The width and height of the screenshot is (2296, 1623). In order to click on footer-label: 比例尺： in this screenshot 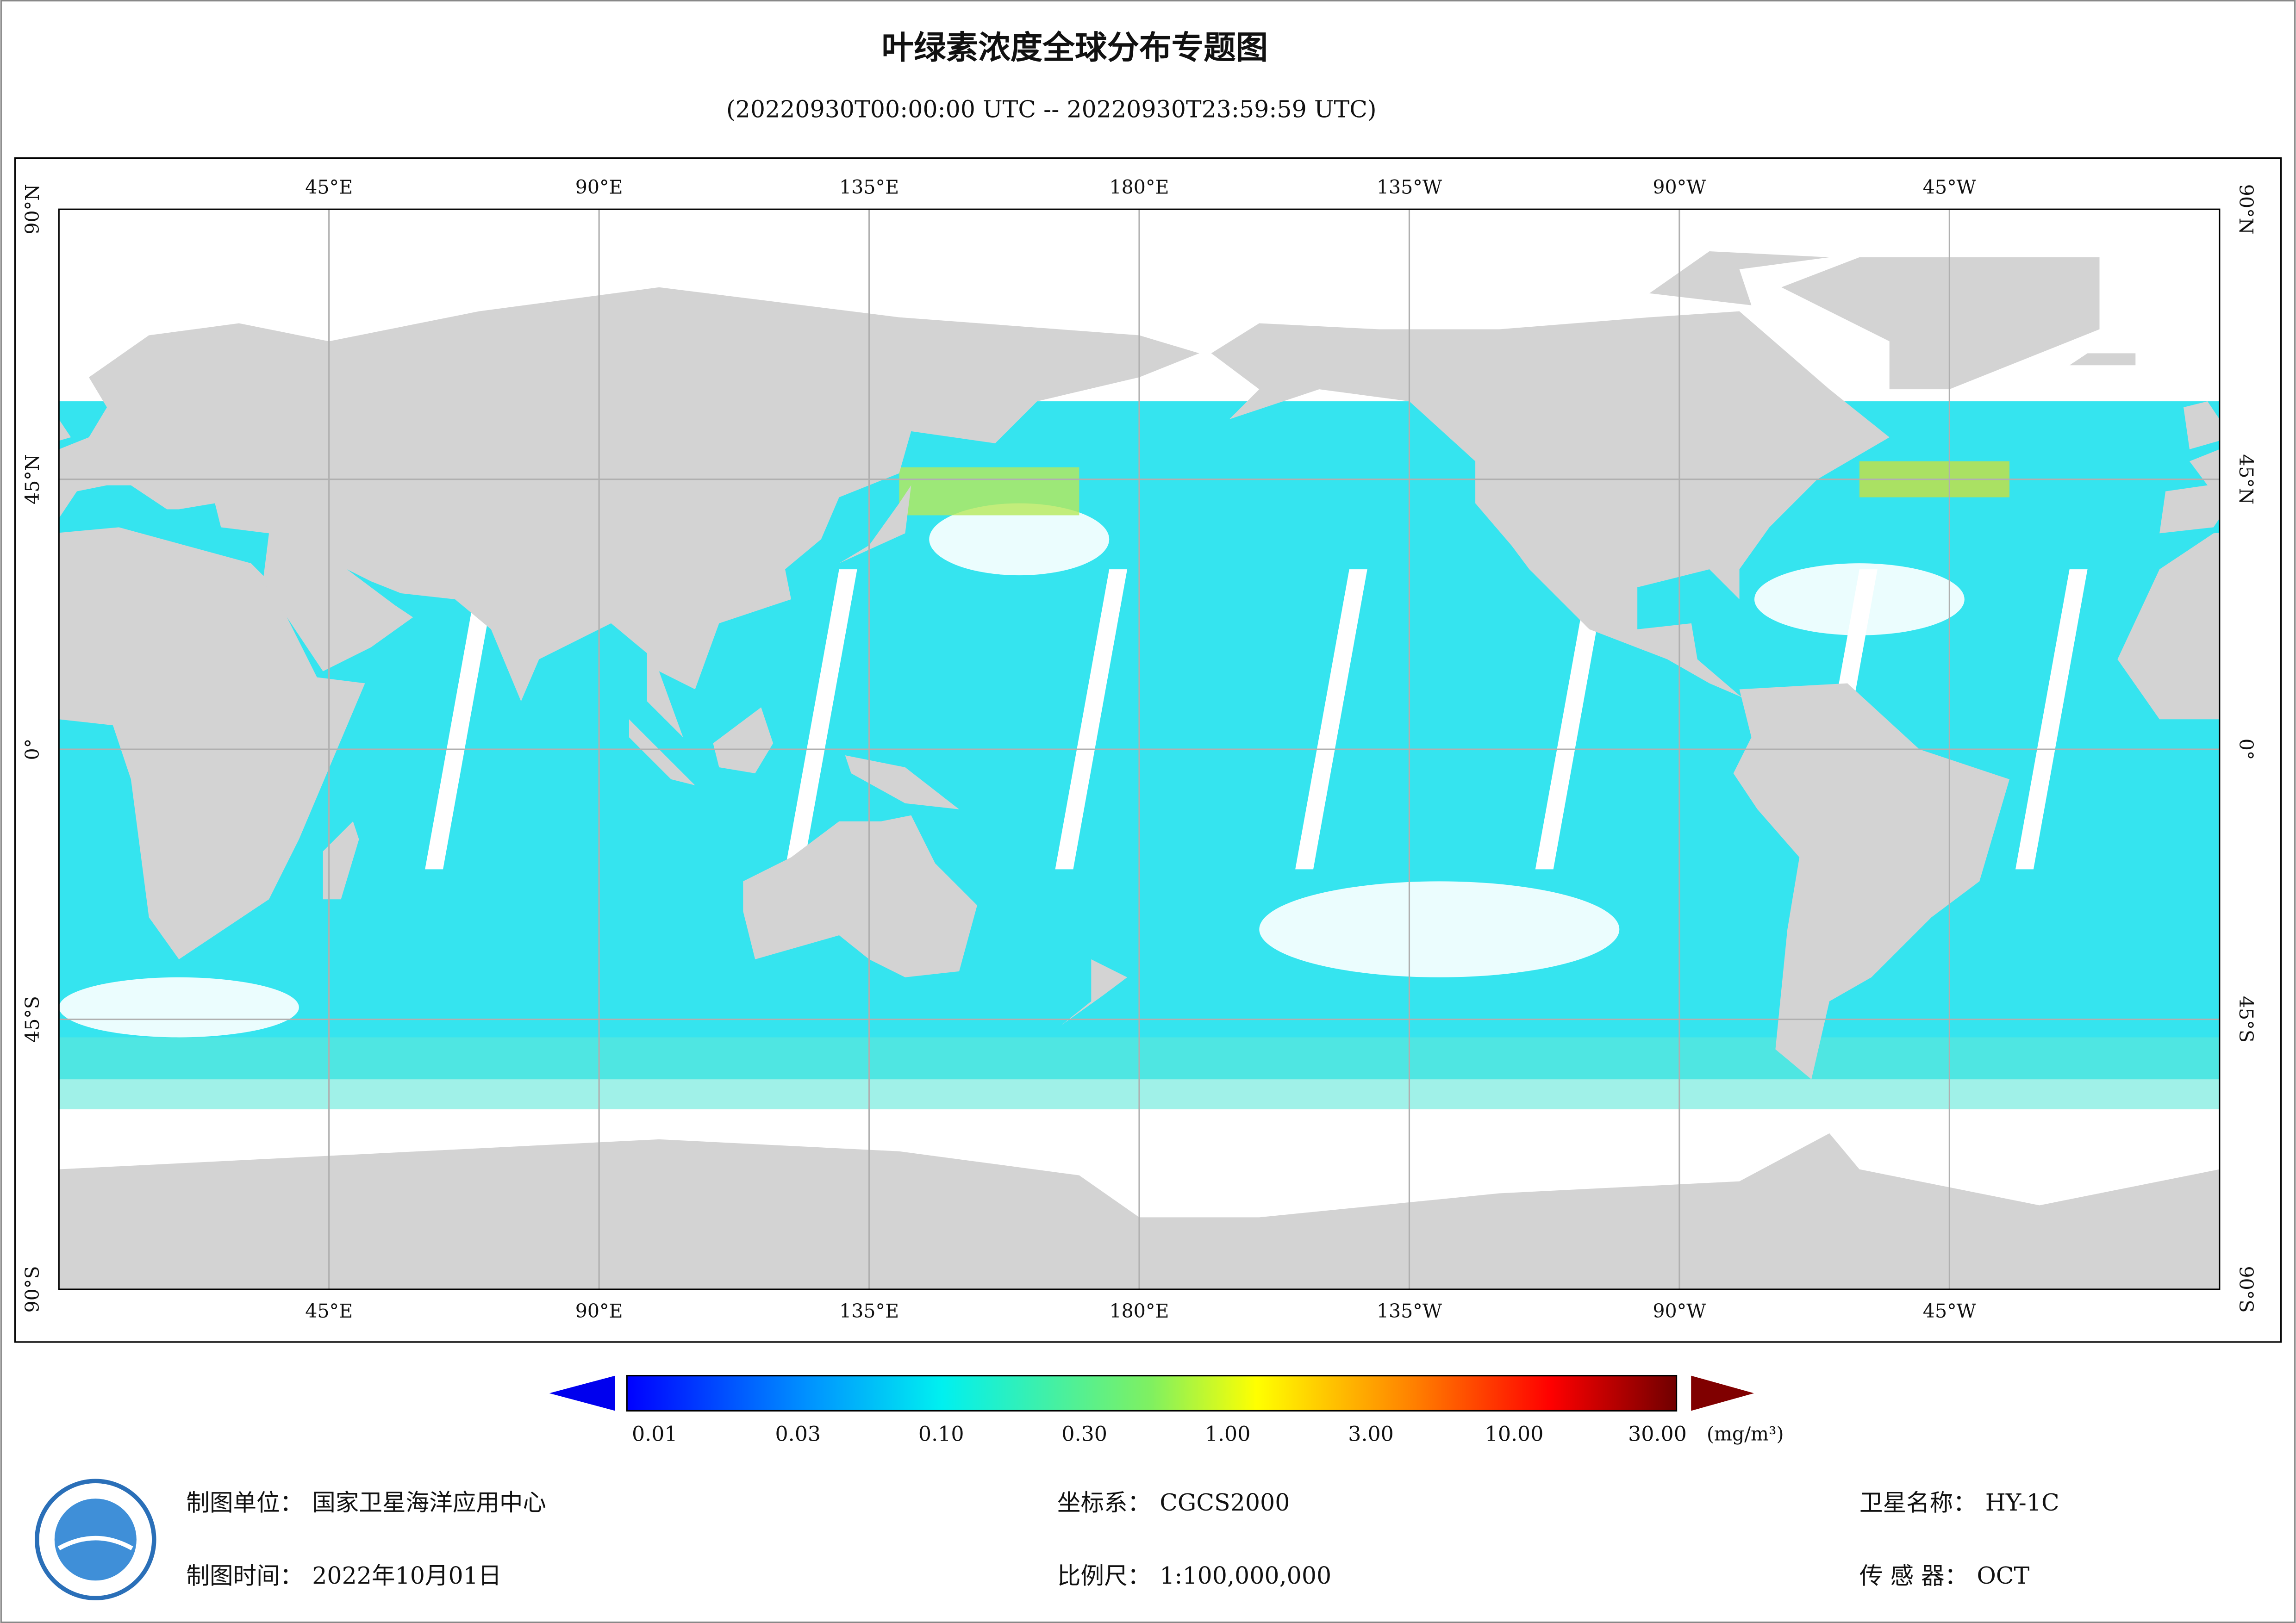, I will do `click(1104, 1575)`.